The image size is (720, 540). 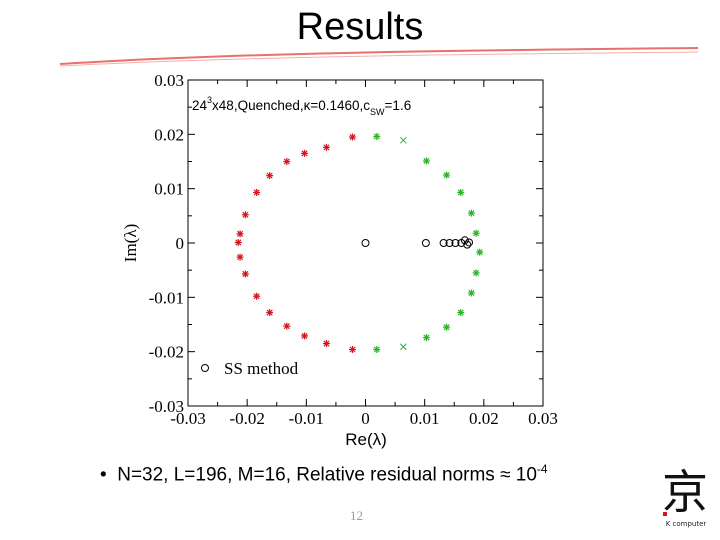 What do you see at coordinates (180, 243) in the screenshot?
I see `y-tick-label: 0` at bounding box center [180, 243].